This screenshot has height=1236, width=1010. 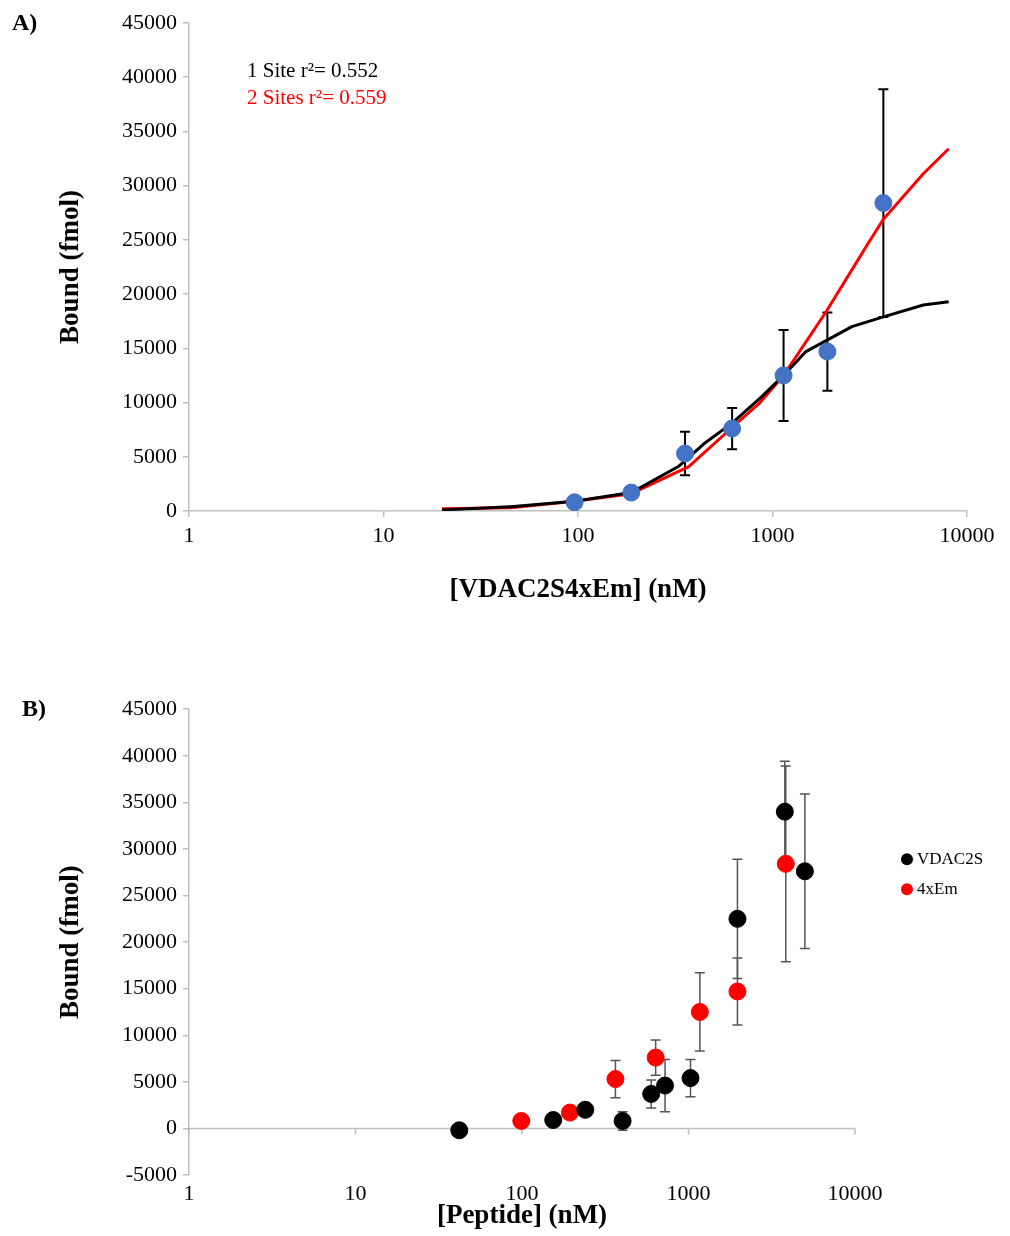 What do you see at coordinates (34, 708) in the screenshot?
I see `chart-title: B)` at bounding box center [34, 708].